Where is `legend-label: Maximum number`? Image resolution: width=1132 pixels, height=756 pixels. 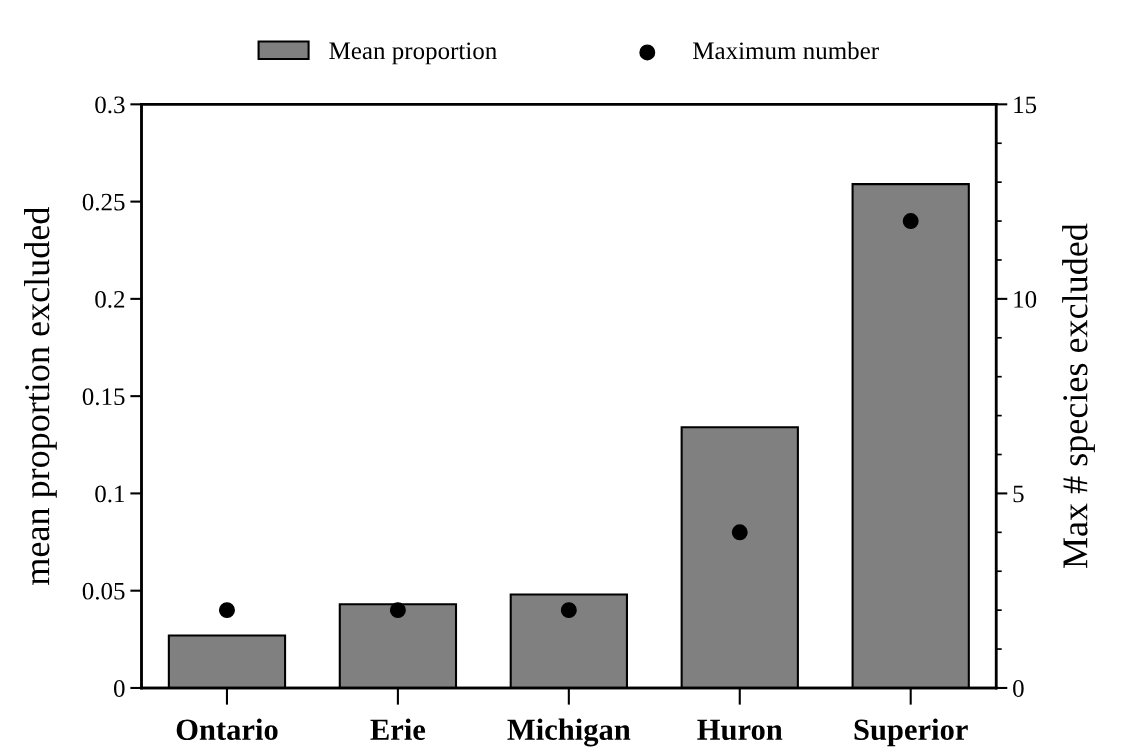
legend-label: Maximum number is located at coordinates (786, 50).